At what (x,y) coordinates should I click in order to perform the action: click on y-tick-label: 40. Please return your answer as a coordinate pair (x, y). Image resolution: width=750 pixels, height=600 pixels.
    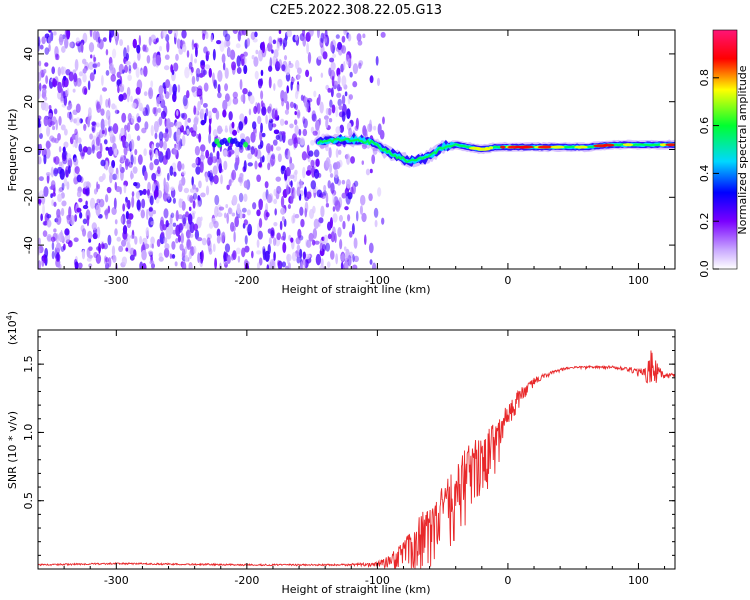
    Looking at the image, I should click on (28, 54).